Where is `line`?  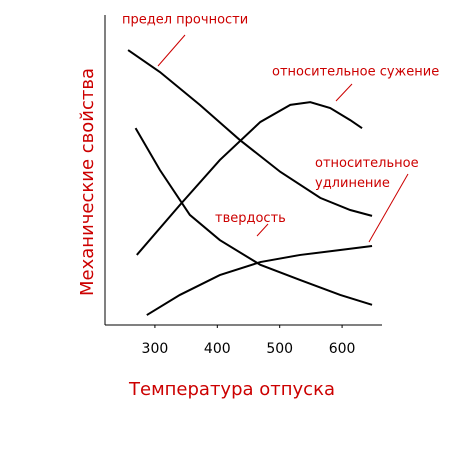 line is located at coordinates (259, 280).